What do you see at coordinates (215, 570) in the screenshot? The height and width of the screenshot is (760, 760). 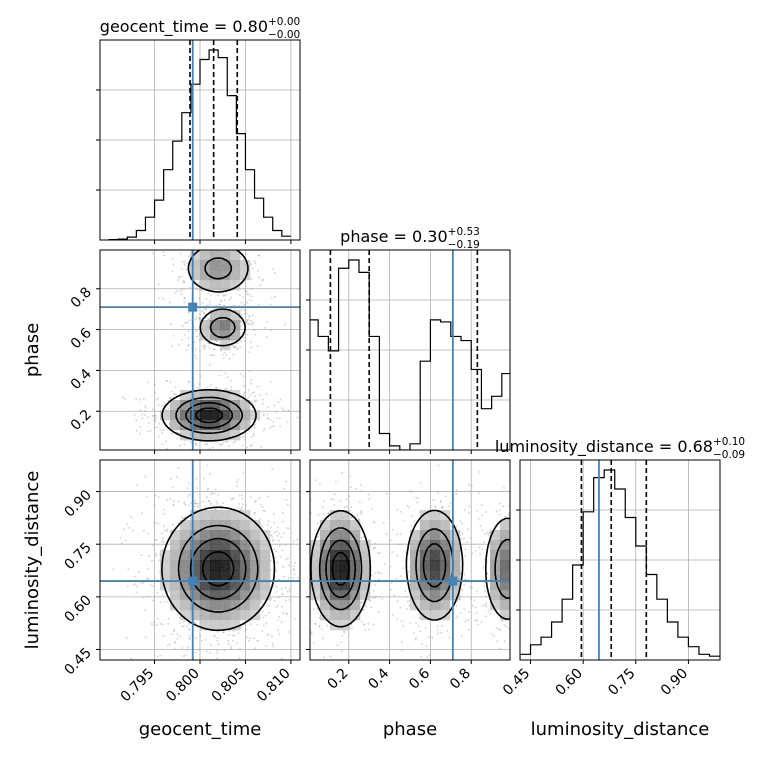 I see `panel-luminosity_distance__geocent_time-density` at bounding box center [215, 570].